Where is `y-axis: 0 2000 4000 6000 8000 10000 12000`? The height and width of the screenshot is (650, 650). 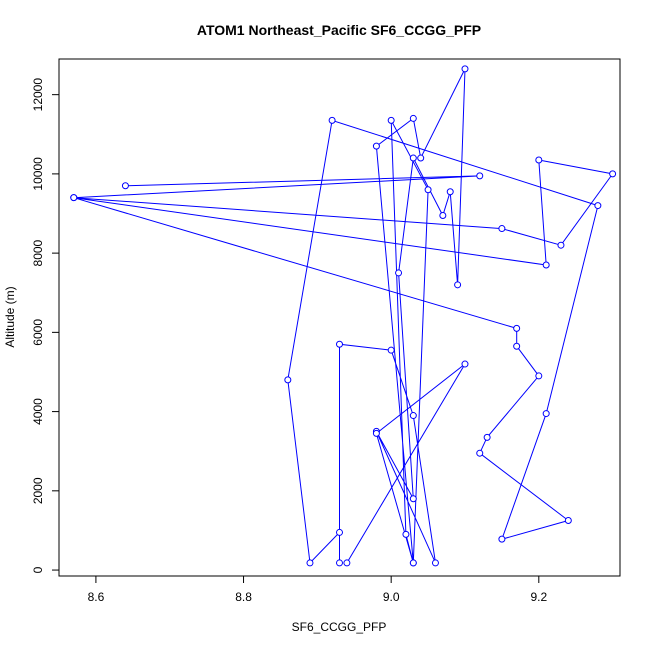 y-axis: 0 2000 4000 6000 8000 10000 12000 is located at coordinates (45, 325).